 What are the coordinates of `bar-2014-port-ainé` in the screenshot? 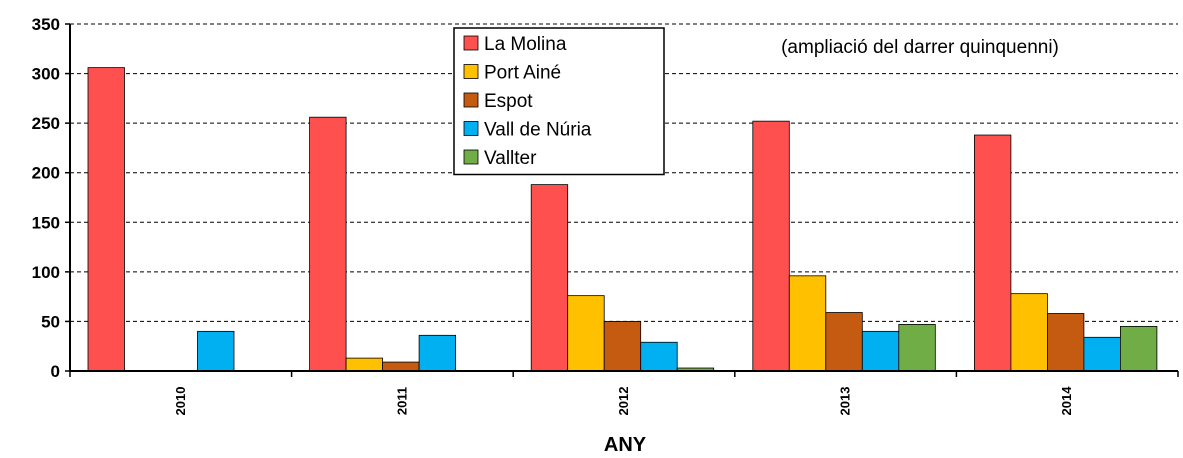 It's located at (1029, 332).